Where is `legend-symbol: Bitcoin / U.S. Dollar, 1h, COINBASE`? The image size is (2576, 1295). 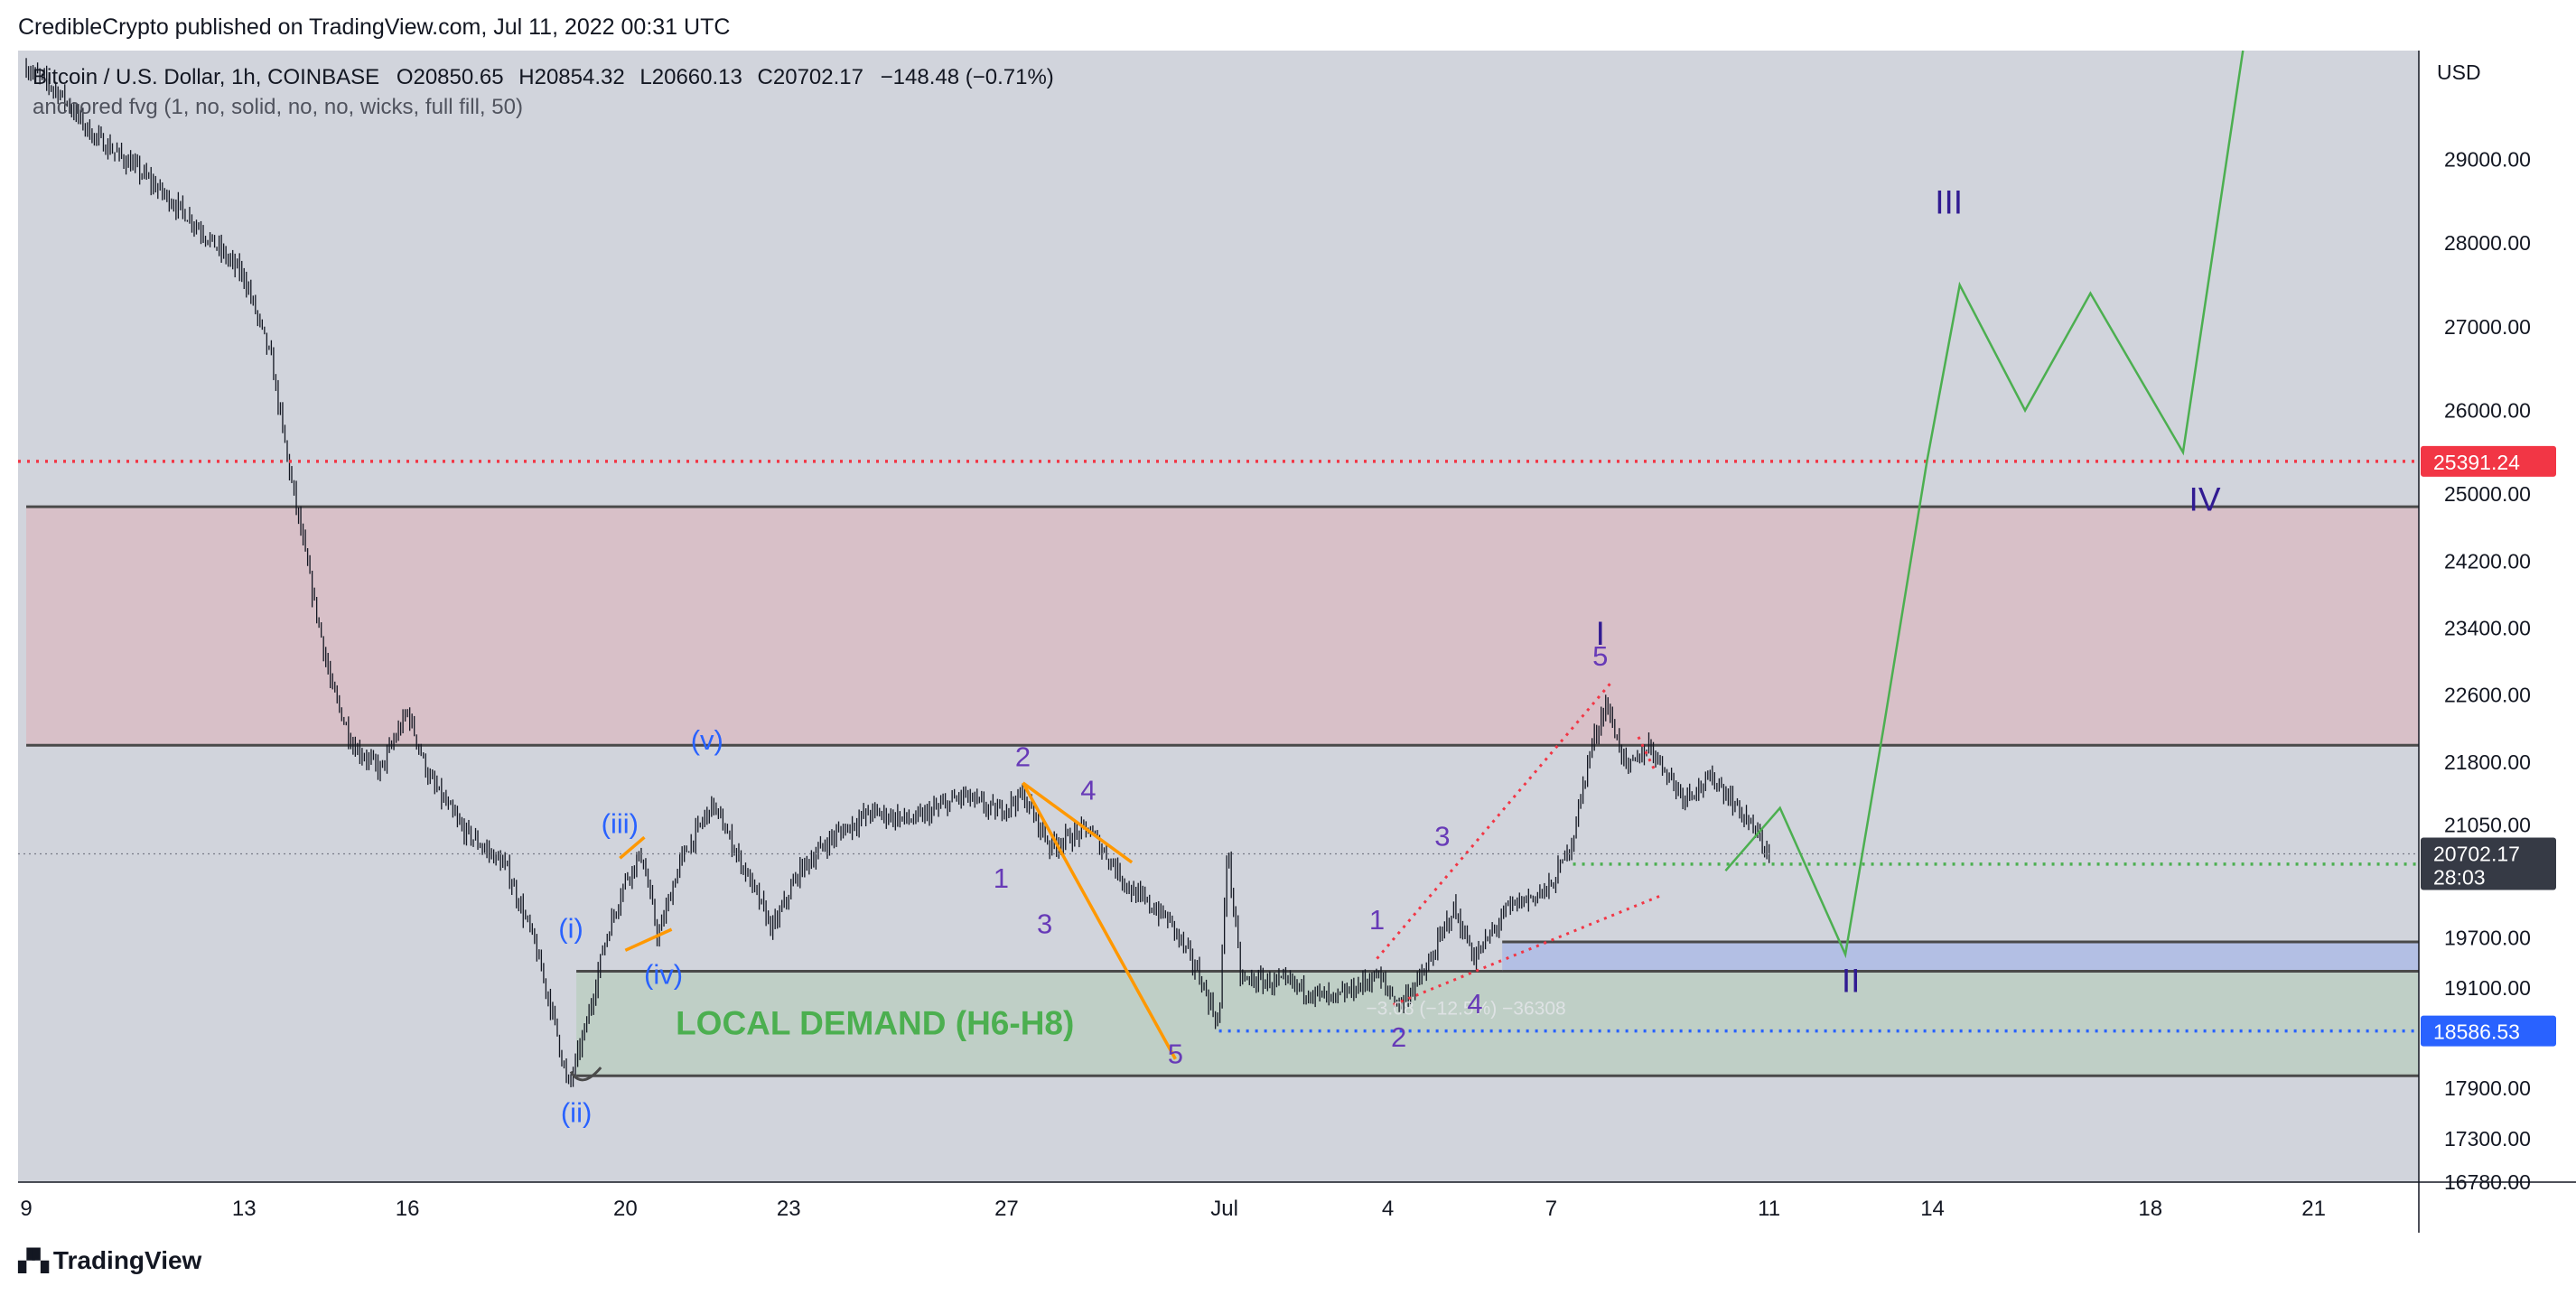 legend-symbol: Bitcoin / U.S. Dollar, 1h, COINBASE is located at coordinates (206, 77).